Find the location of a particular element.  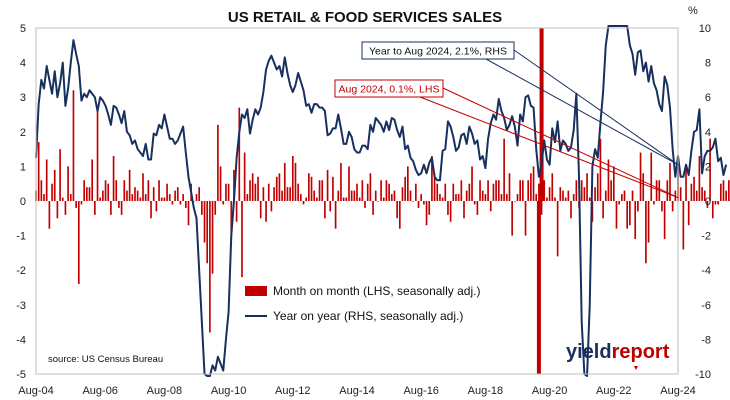

x-tick-label: Aug-20 is located at coordinates (549, 391).